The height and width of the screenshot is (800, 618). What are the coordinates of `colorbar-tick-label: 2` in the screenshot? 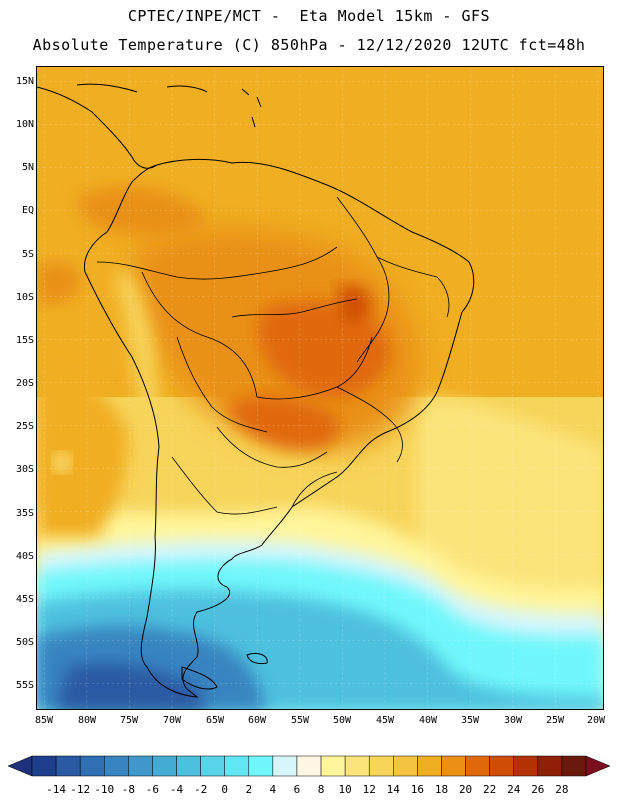 It's located at (249, 789).